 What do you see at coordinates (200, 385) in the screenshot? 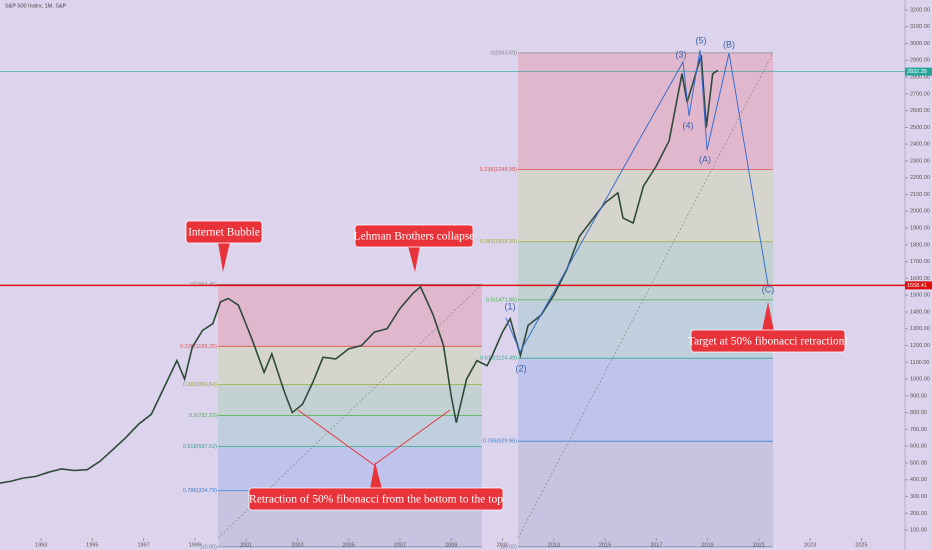
I see `fib-label: 0.382(966.84)` at bounding box center [200, 385].